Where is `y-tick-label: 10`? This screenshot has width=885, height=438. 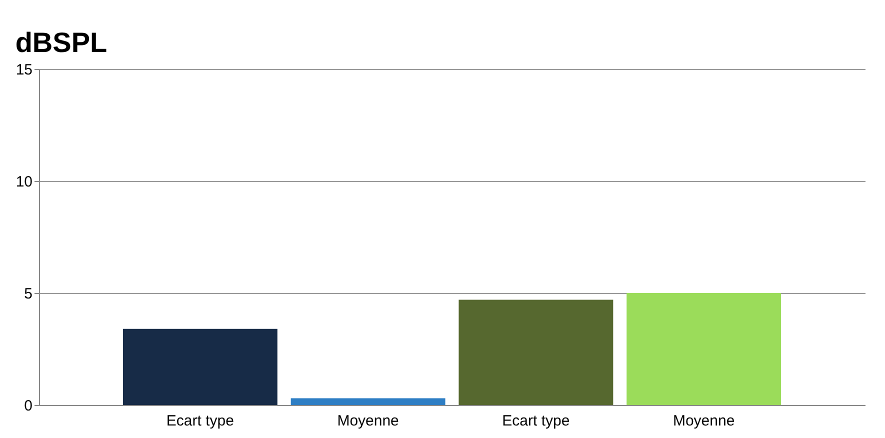 y-tick-label: 10 is located at coordinates (24, 182).